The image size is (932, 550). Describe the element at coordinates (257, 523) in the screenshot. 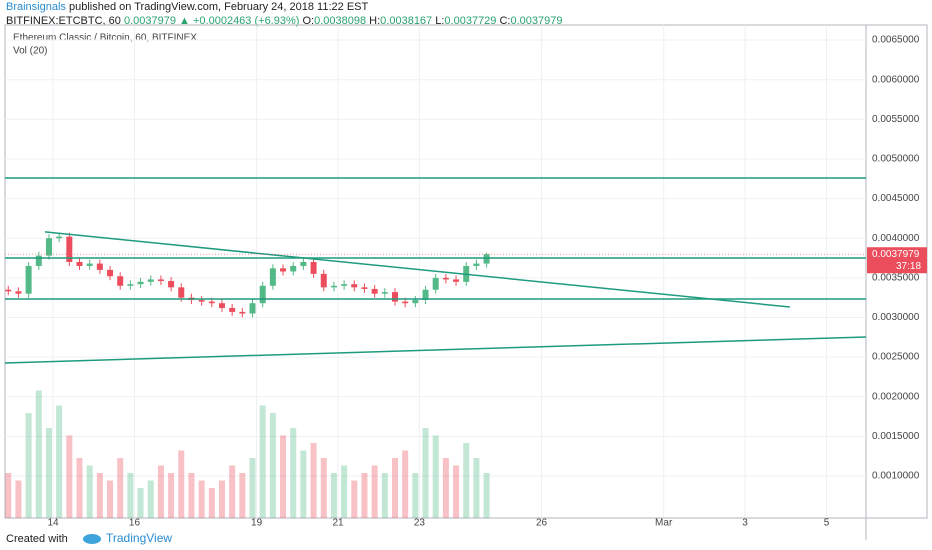

I see `x-tick-label: 19` at that location.